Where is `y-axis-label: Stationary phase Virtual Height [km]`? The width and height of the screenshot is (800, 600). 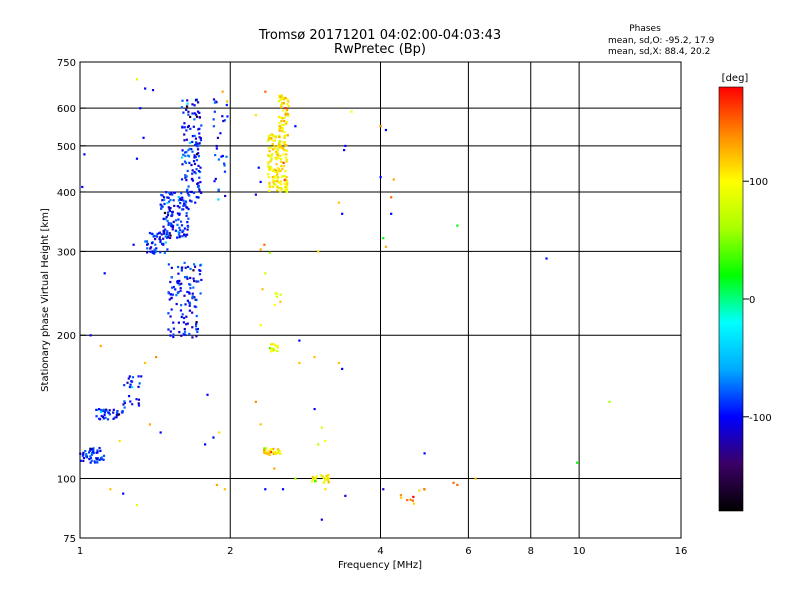 y-axis-label: Stationary phase Virtual Height [km] is located at coordinates (45, 300).